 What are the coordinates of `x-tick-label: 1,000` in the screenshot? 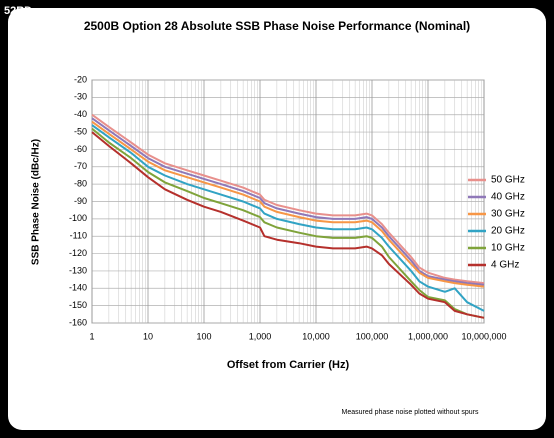 It's located at (260, 336).